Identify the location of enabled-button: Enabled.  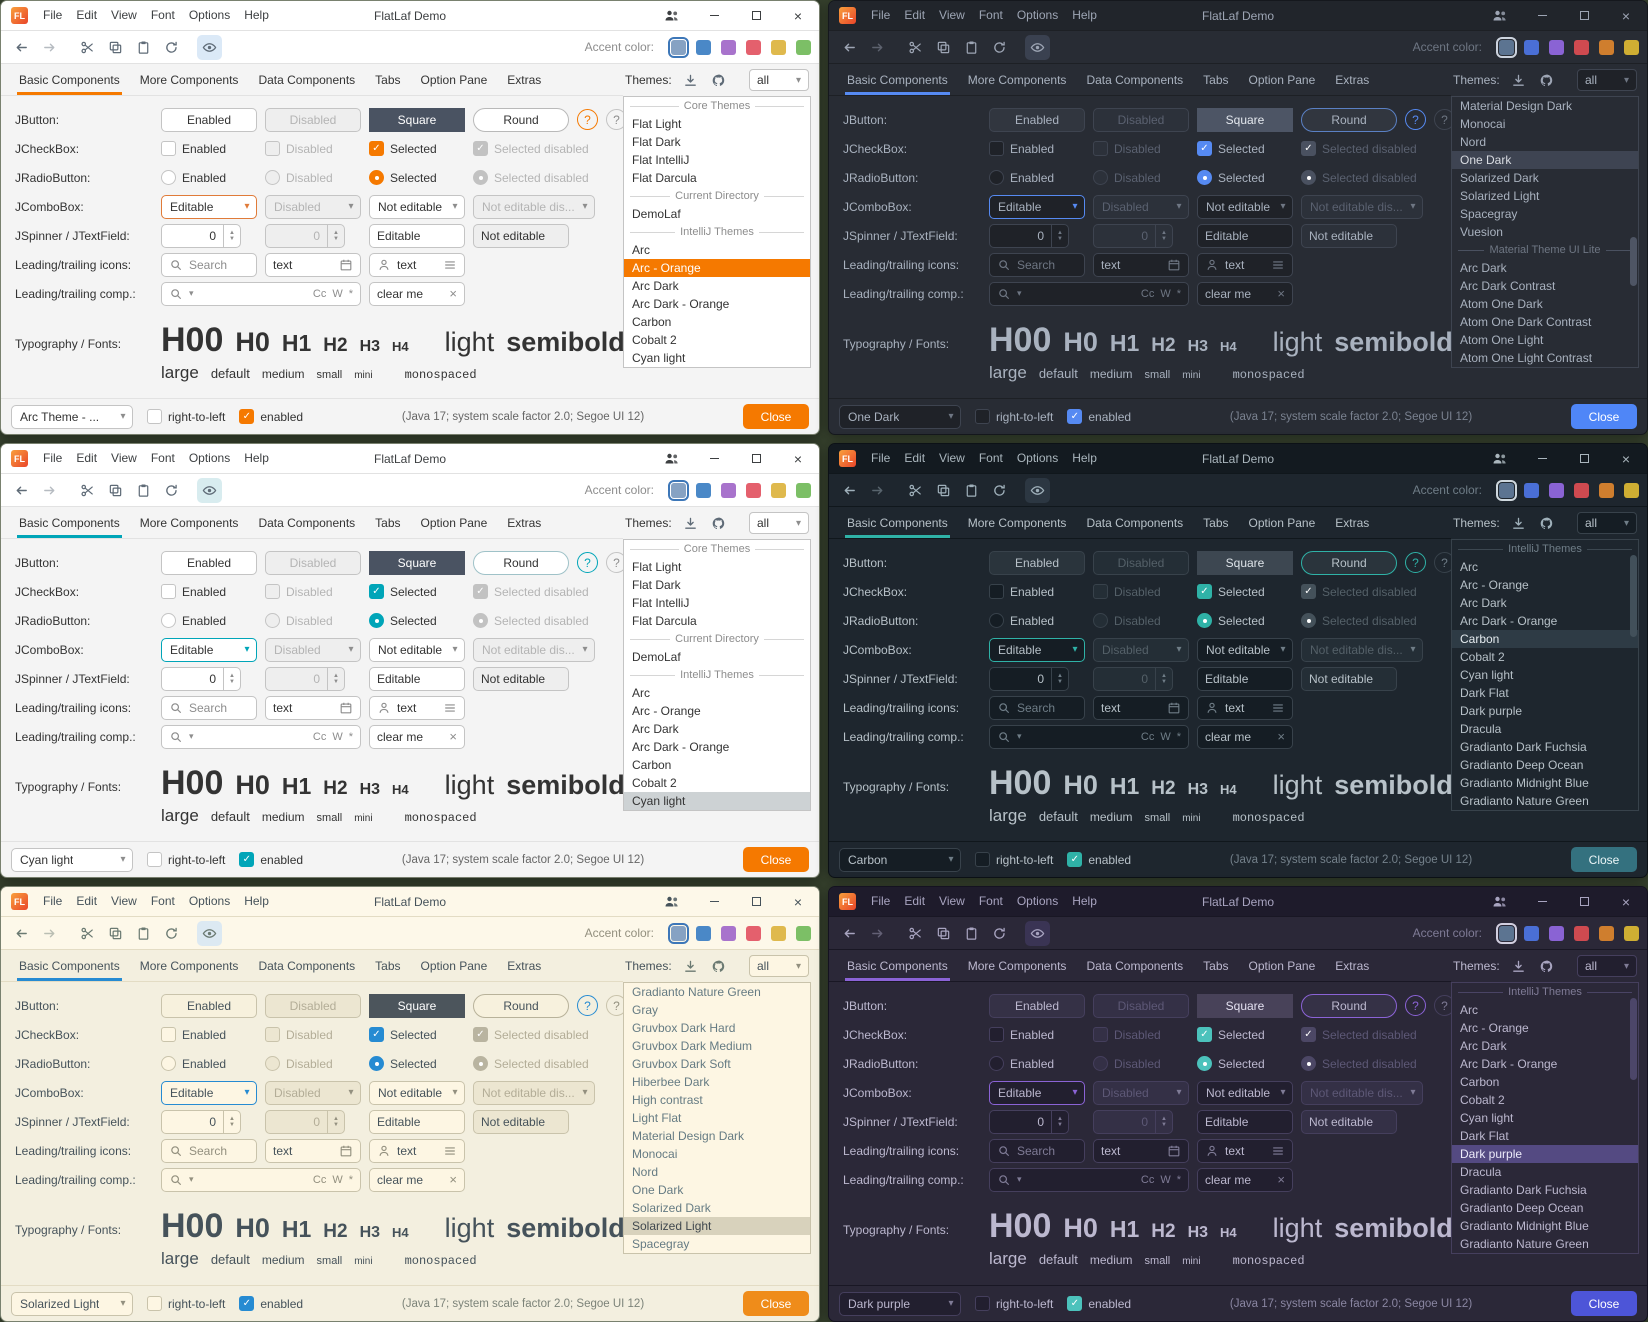
(1037, 562).